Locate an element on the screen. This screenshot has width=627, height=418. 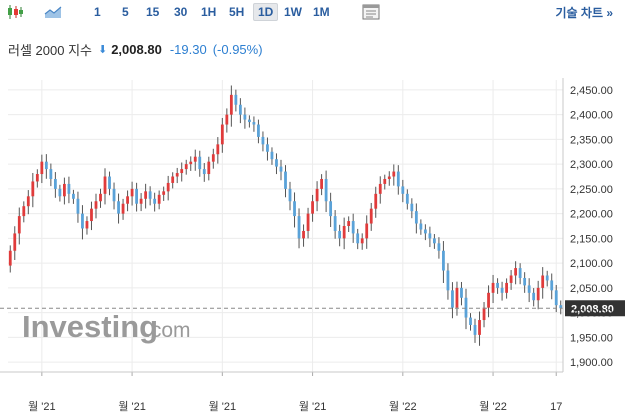
y-tick-label: 2,400.00 is located at coordinates (591, 116).